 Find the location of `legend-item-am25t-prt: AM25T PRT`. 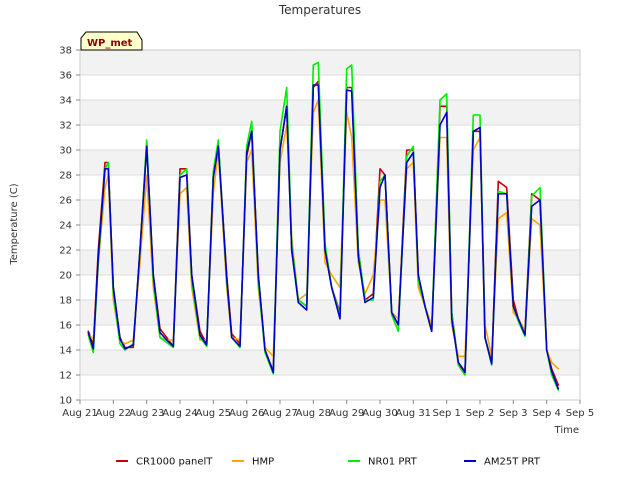

legend-item-am25t-prt: AM25T PRT is located at coordinates (502, 462).